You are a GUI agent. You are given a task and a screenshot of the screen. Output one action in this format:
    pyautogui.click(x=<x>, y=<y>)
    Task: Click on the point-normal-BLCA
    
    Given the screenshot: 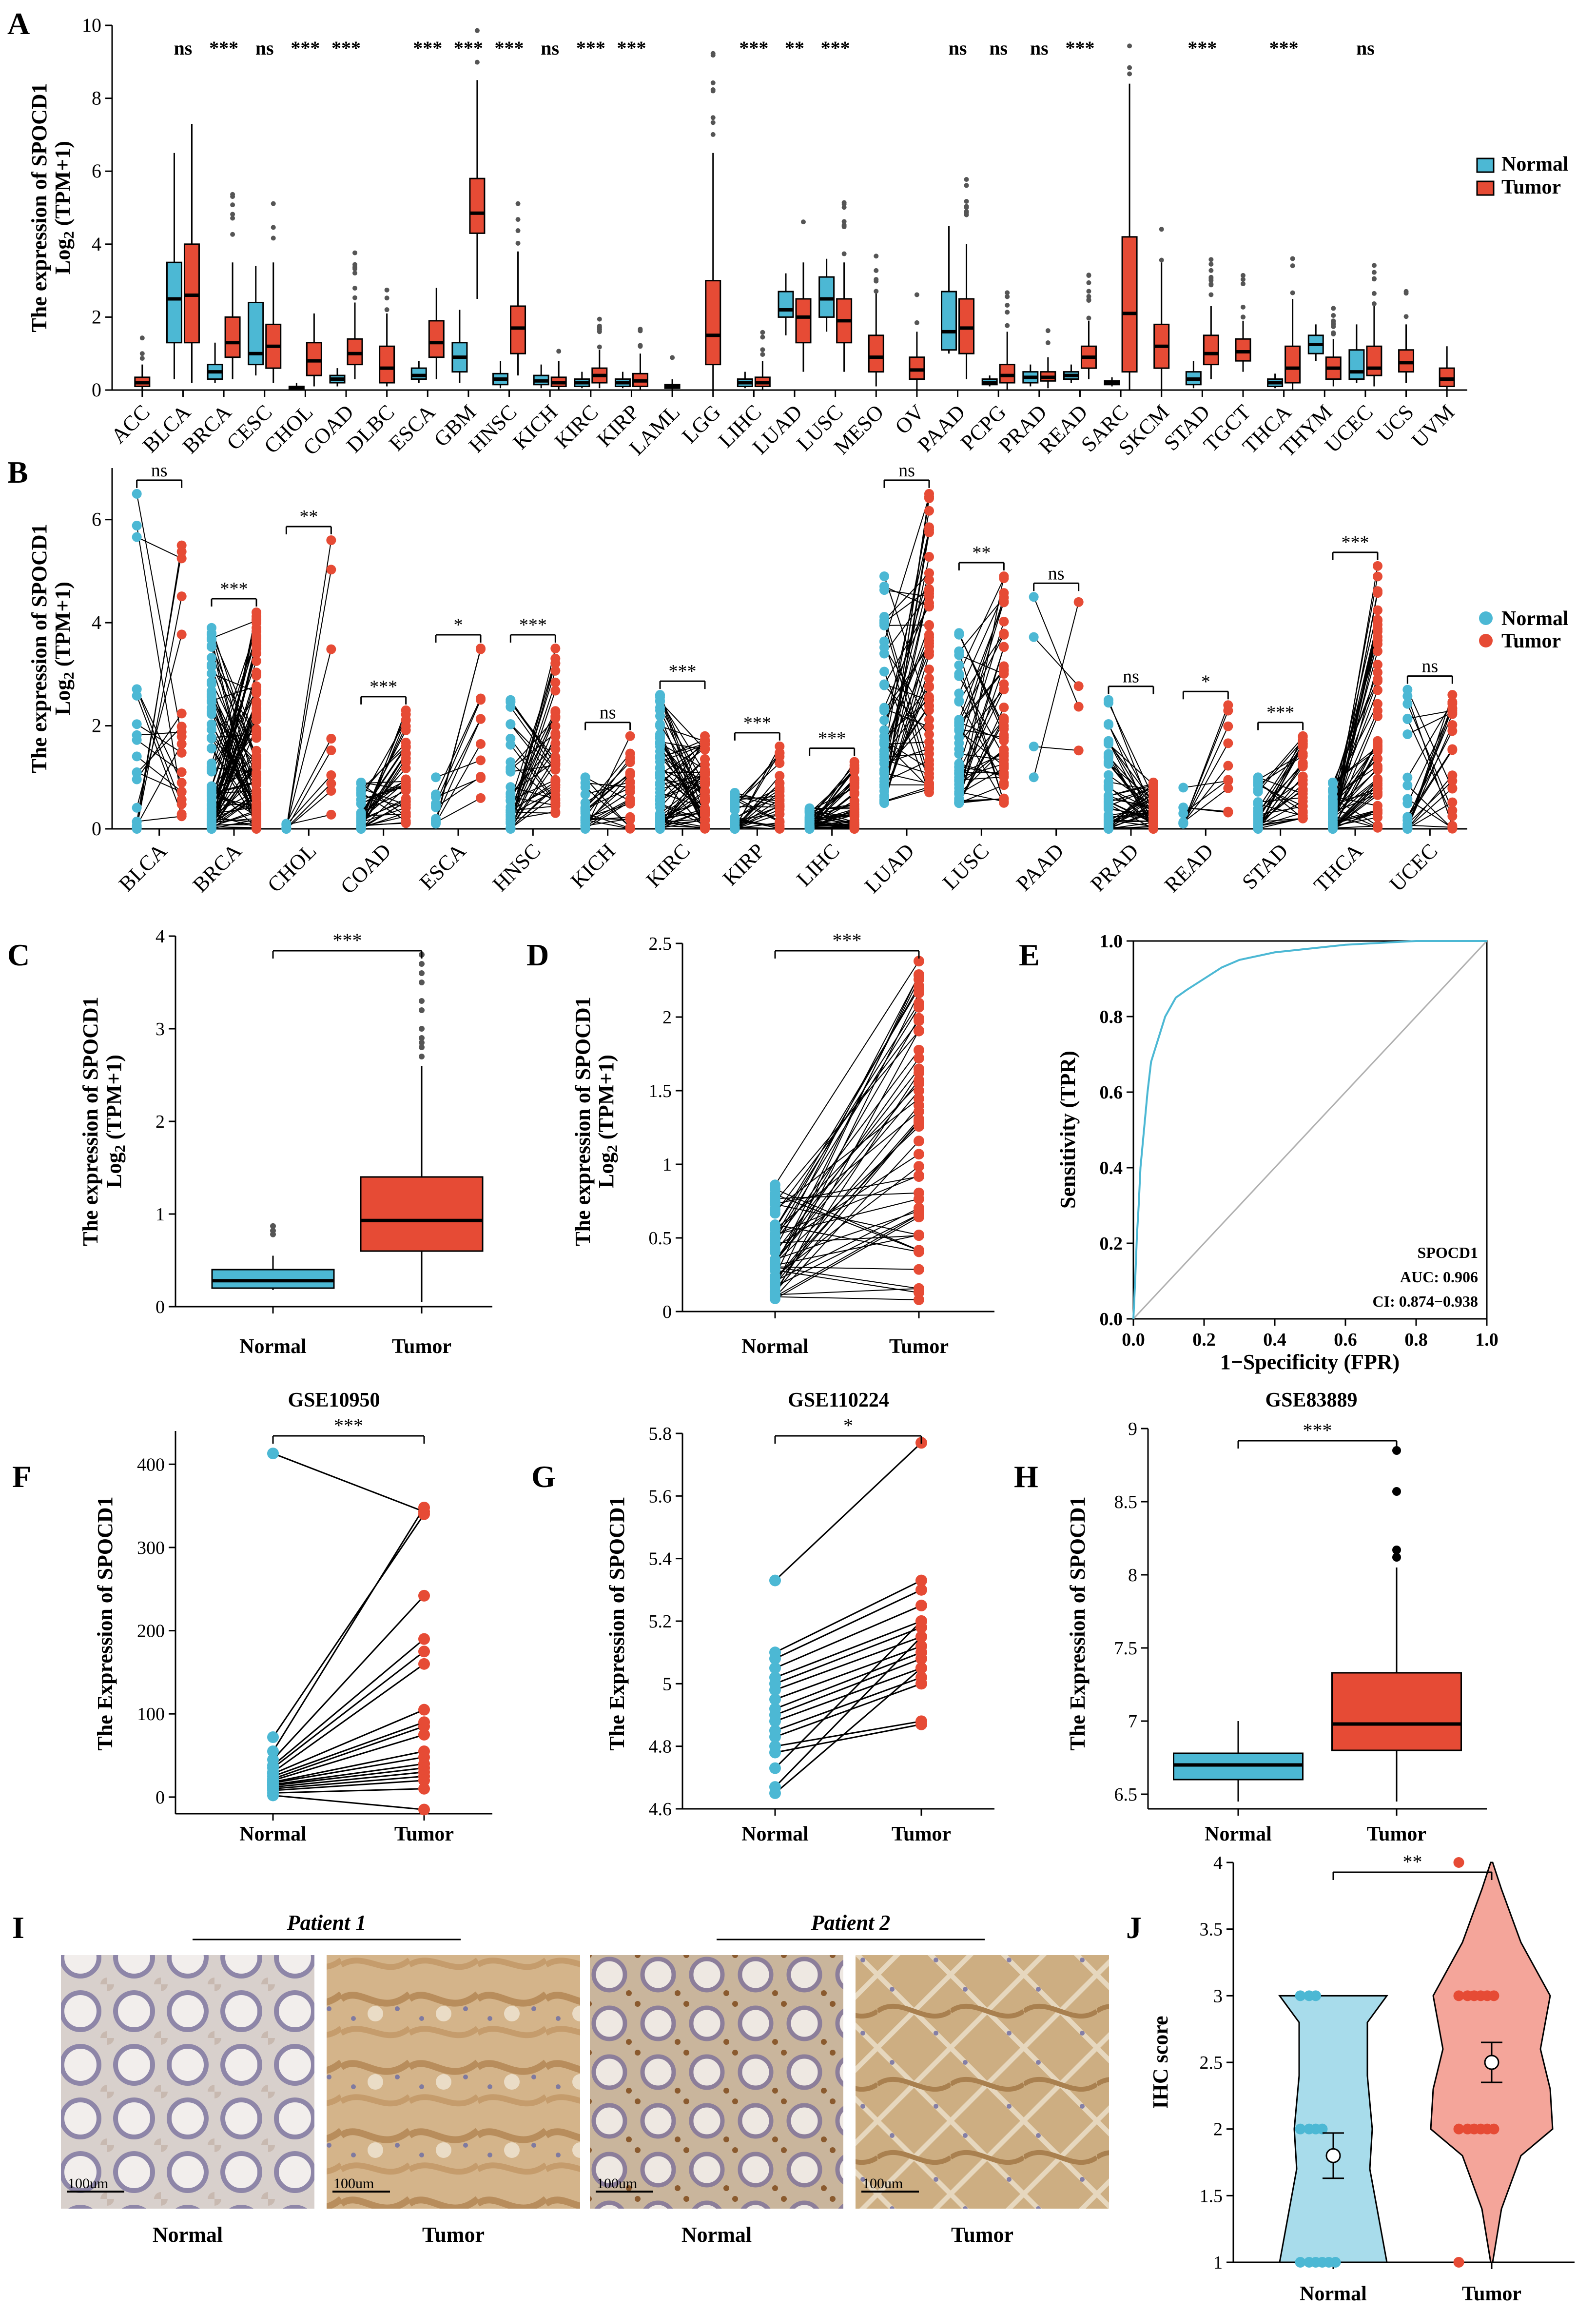 What is the action you would take?
    pyautogui.click(x=137, y=740)
    